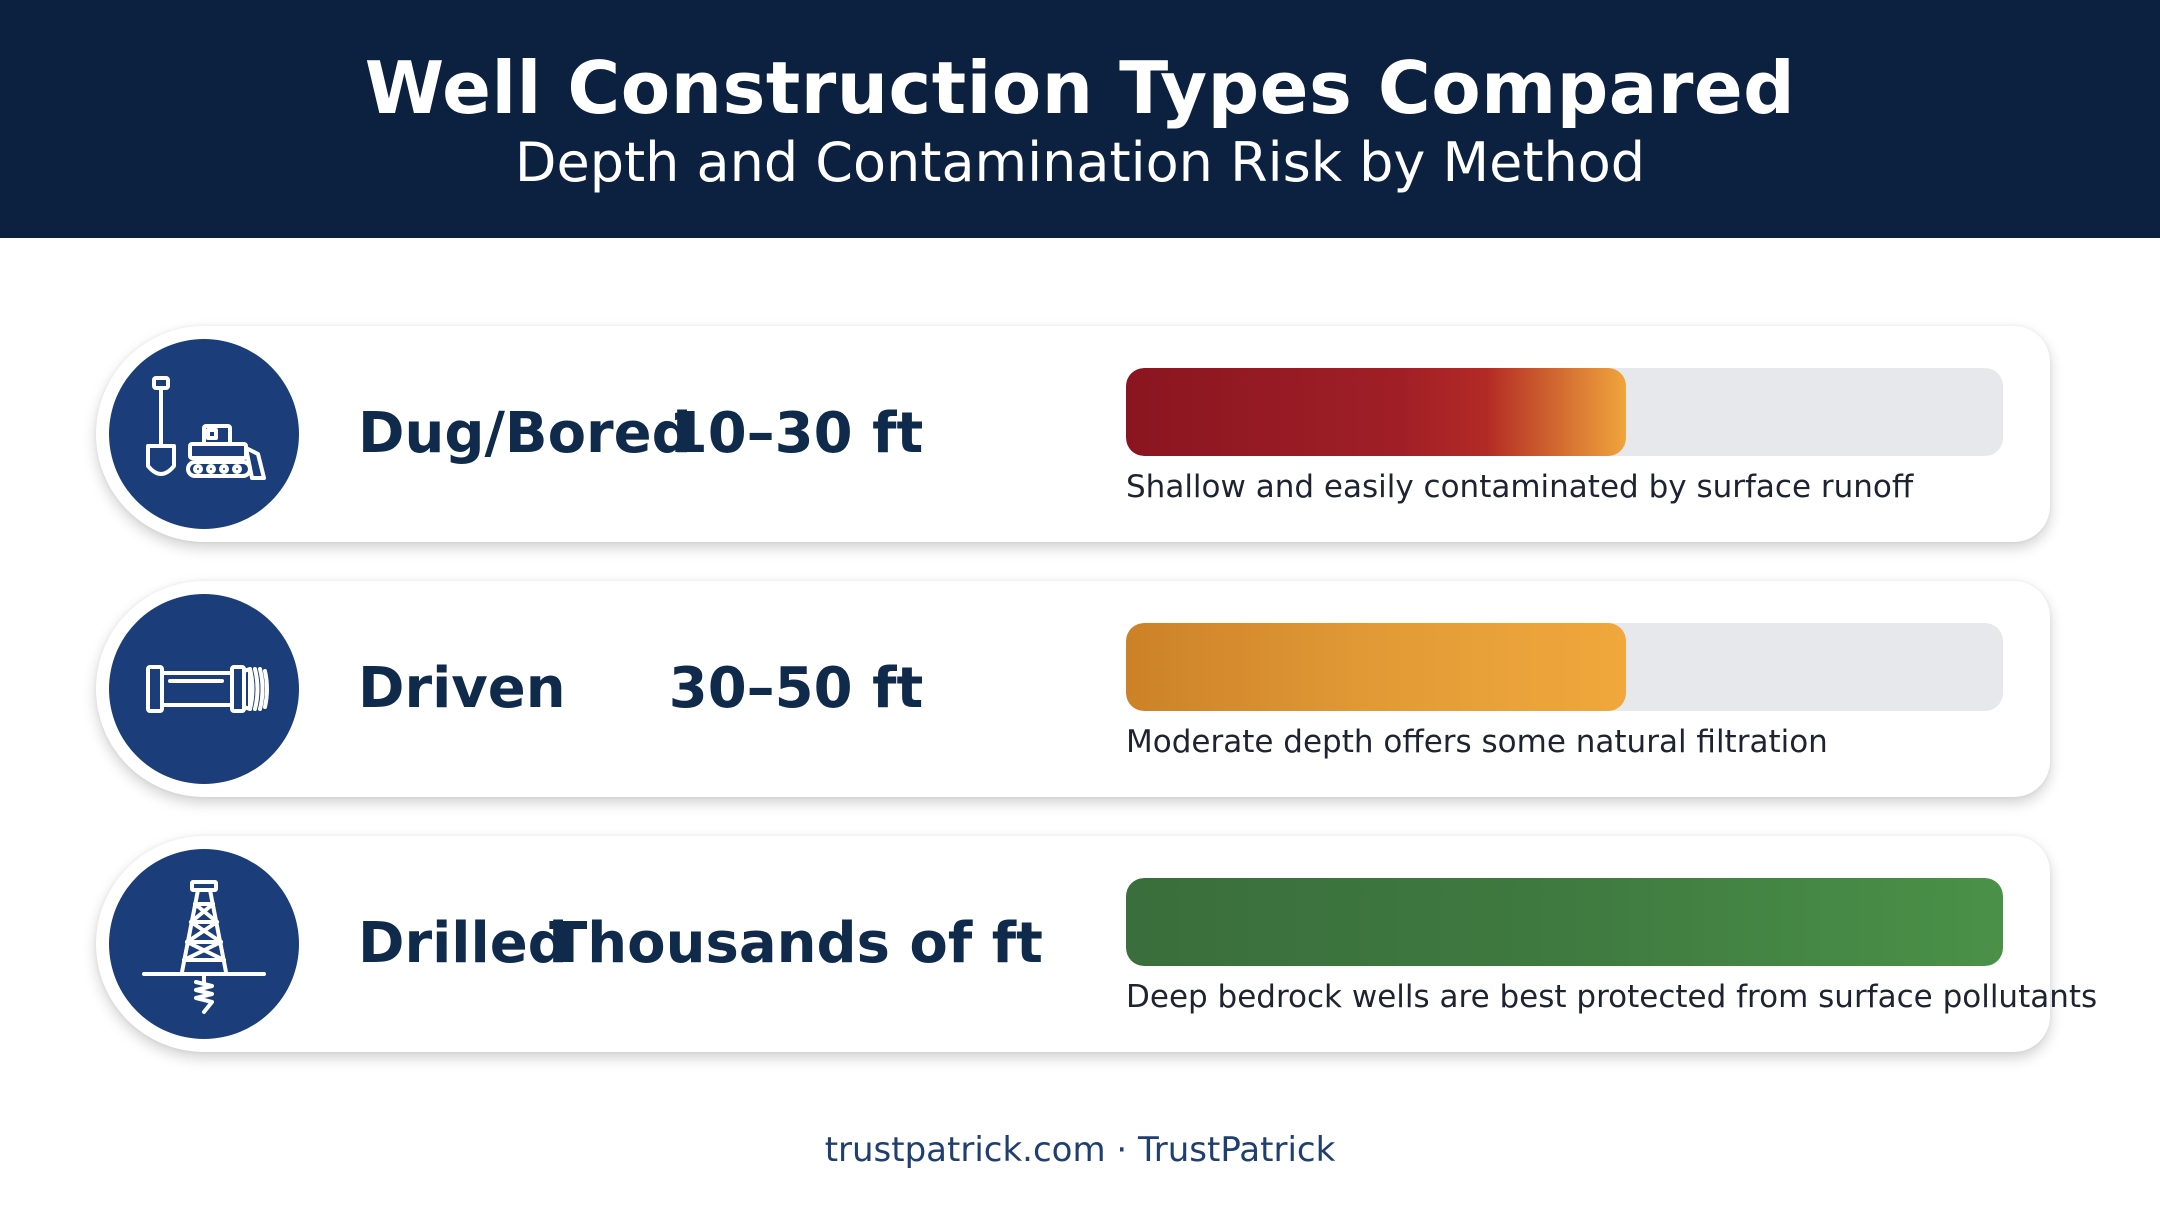 This screenshot has height=1206, width=2160. I want to click on page-title: Well Construction Types Compared, so click(1080, 88).